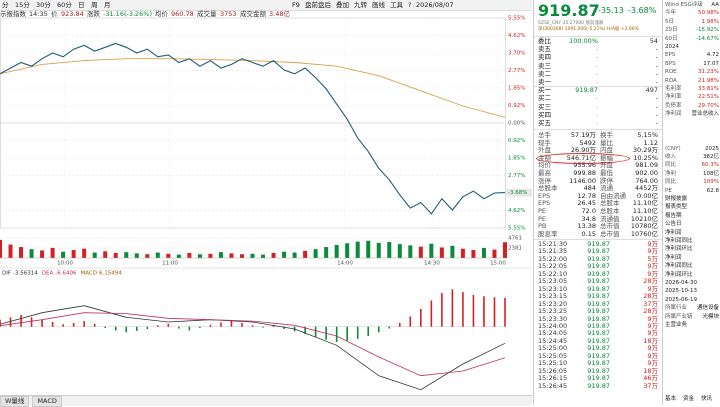 The image size is (720, 407). I want to click on toolbar-button: 周, so click(94, 5).